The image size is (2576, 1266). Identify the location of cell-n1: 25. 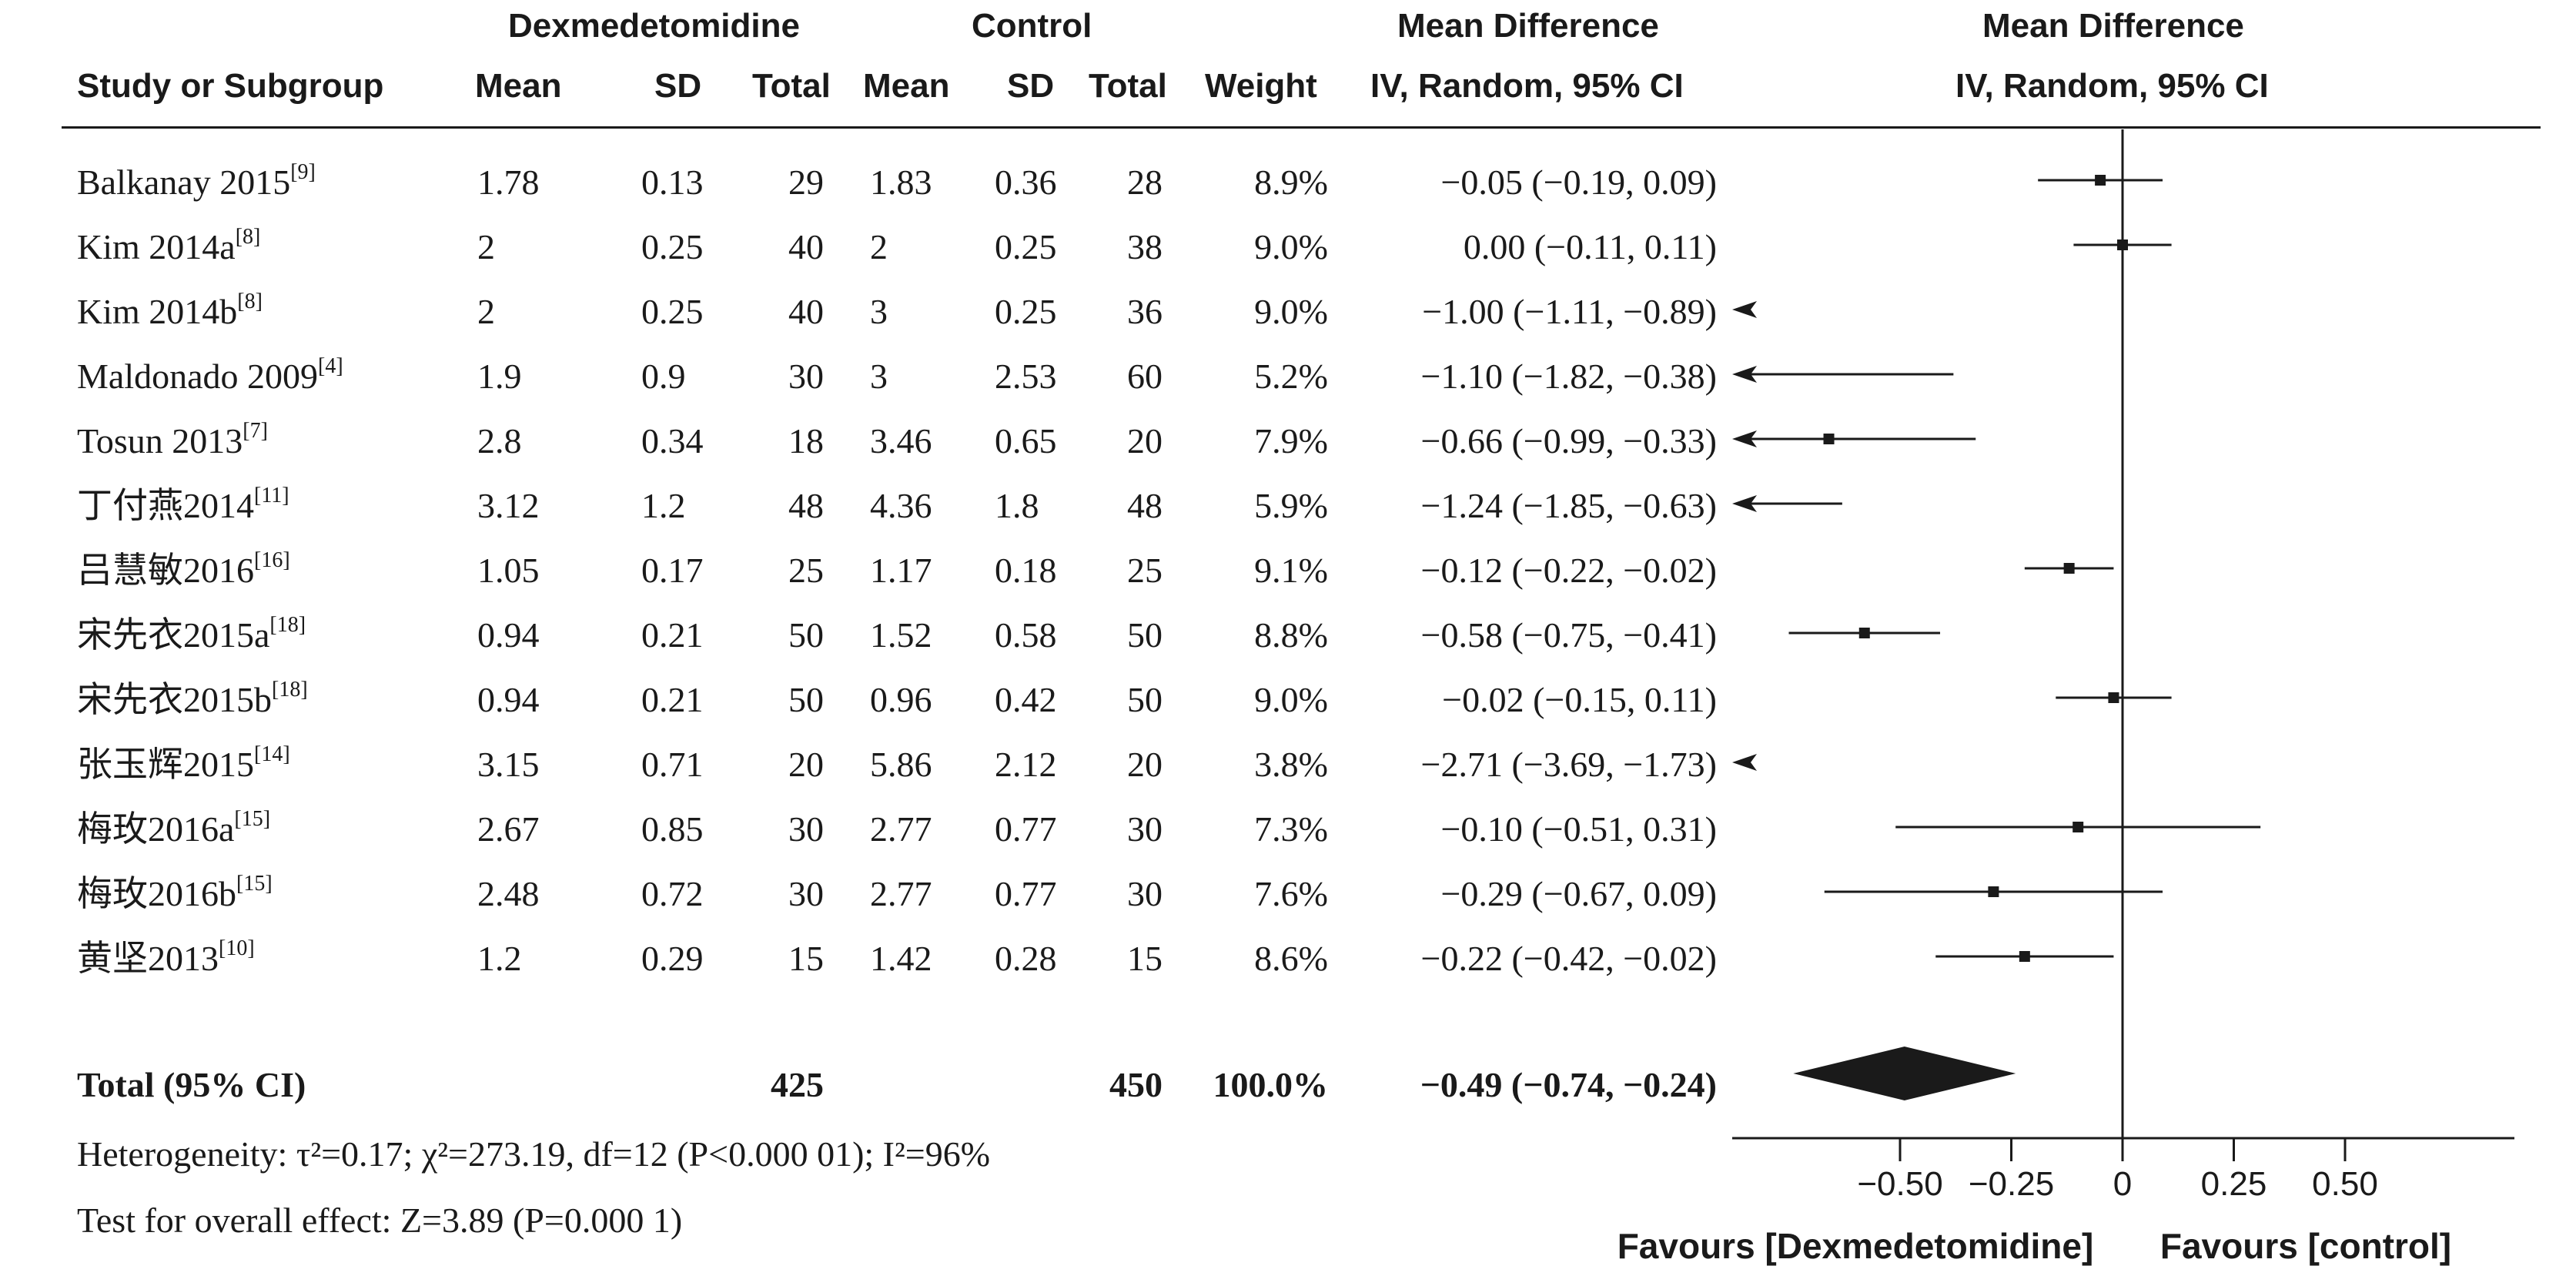
(806, 570).